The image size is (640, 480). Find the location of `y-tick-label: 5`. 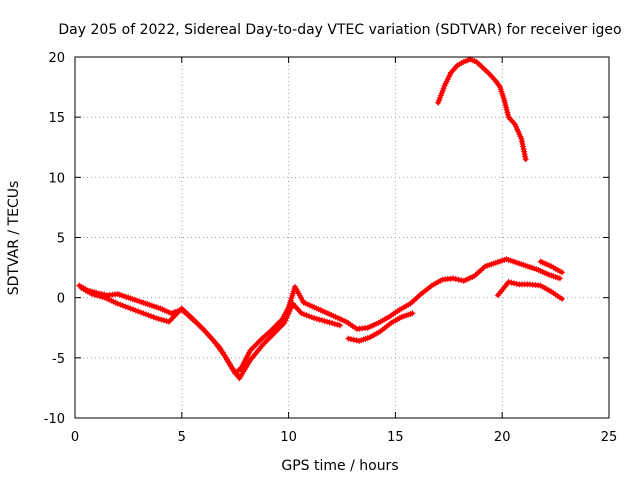

y-tick-label: 5 is located at coordinates (61, 239).